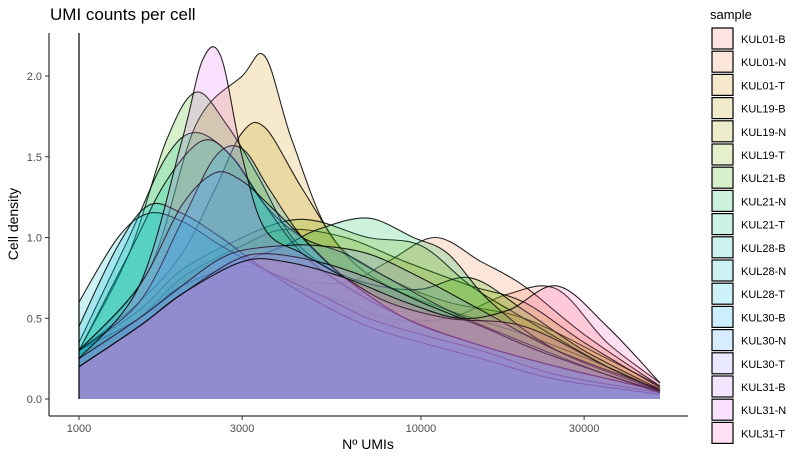  I want to click on y-tick-label: 0.0, so click(34, 400).